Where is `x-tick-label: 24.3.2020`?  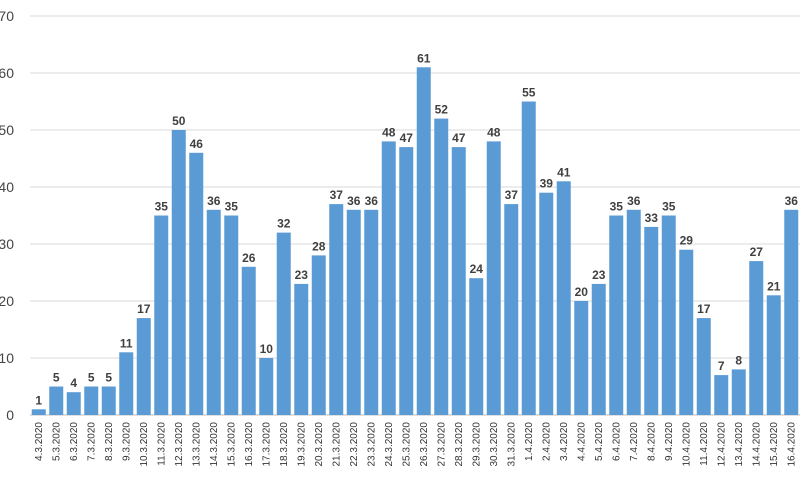
x-tick-label: 24.3.2020 is located at coordinates (389, 444).